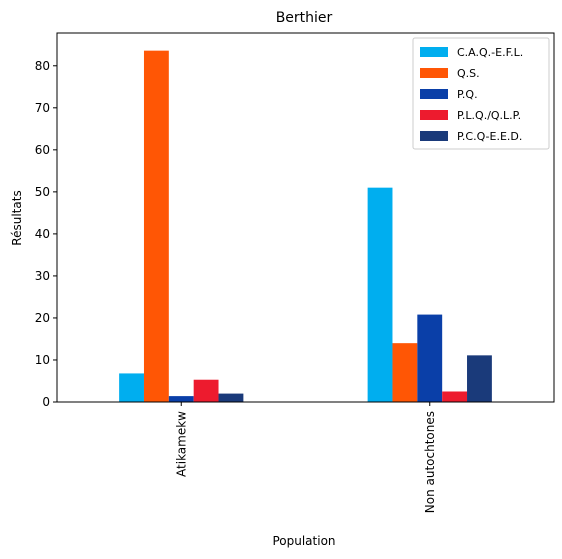 The width and height of the screenshot is (562, 559). Describe the element at coordinates (42, 66) in the screenshot. I see `y-tick-label: 80` at that location.